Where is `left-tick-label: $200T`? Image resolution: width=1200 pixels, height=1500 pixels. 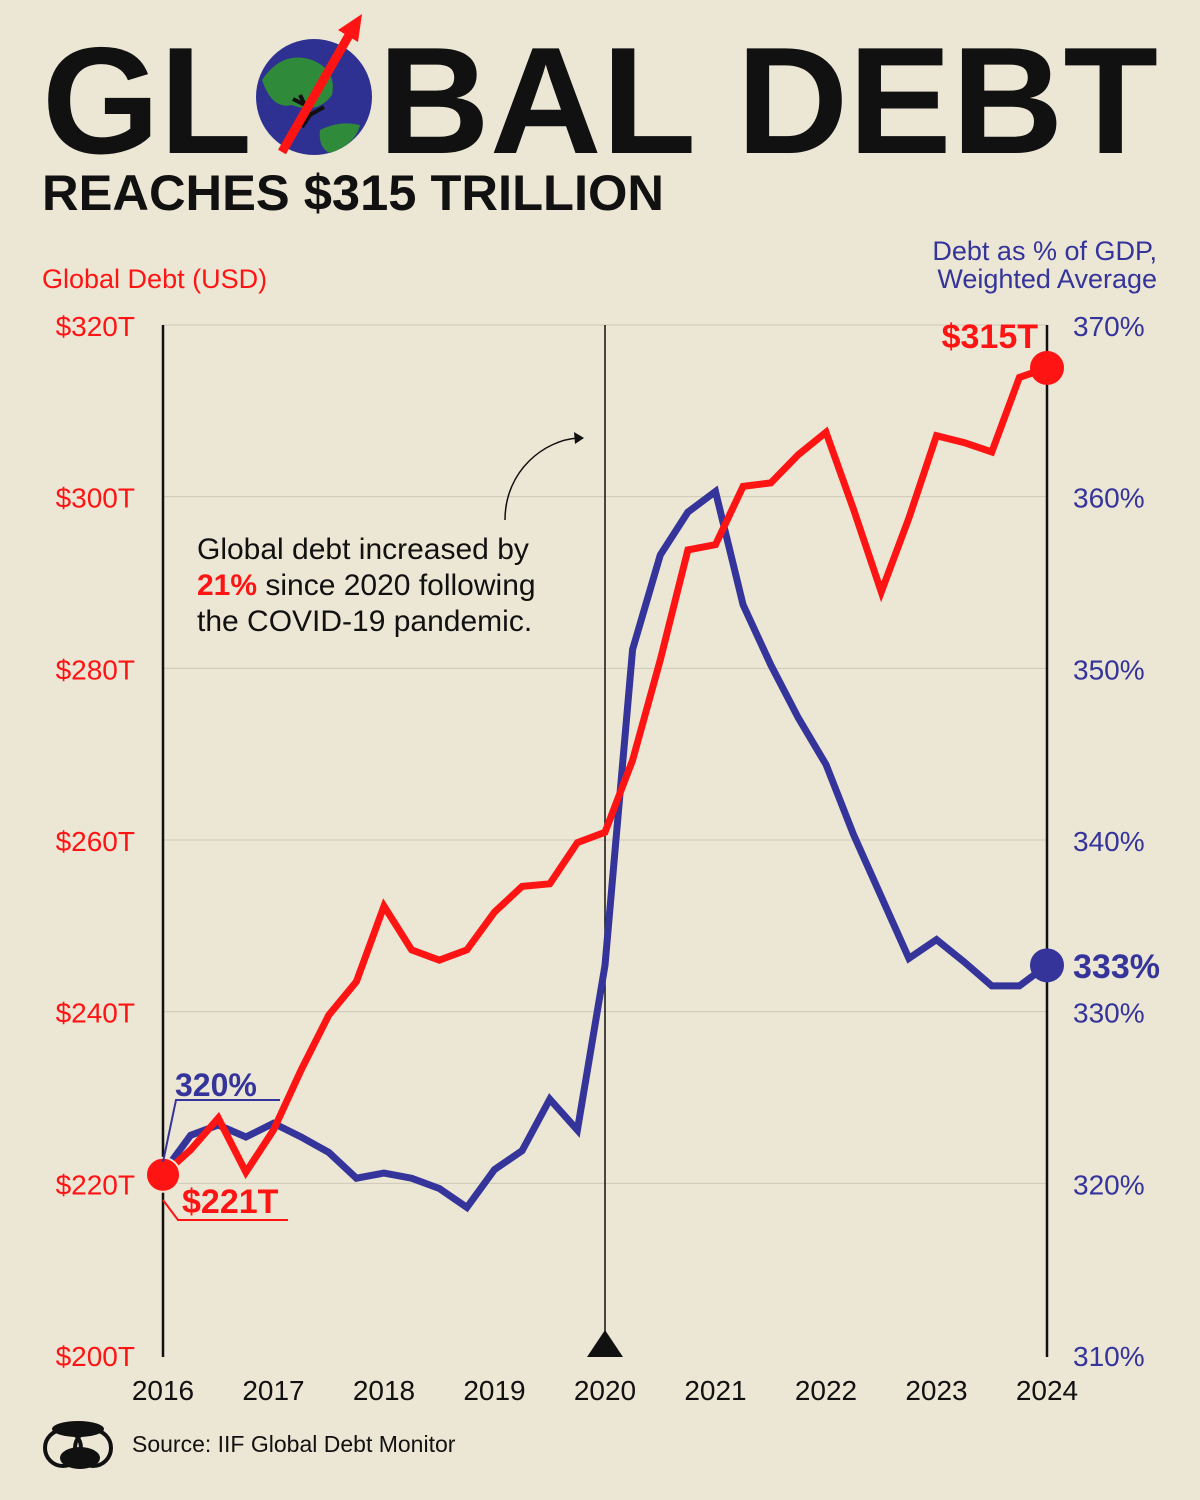
left-tick-label: $200T is located at coordinates (95, 1356).